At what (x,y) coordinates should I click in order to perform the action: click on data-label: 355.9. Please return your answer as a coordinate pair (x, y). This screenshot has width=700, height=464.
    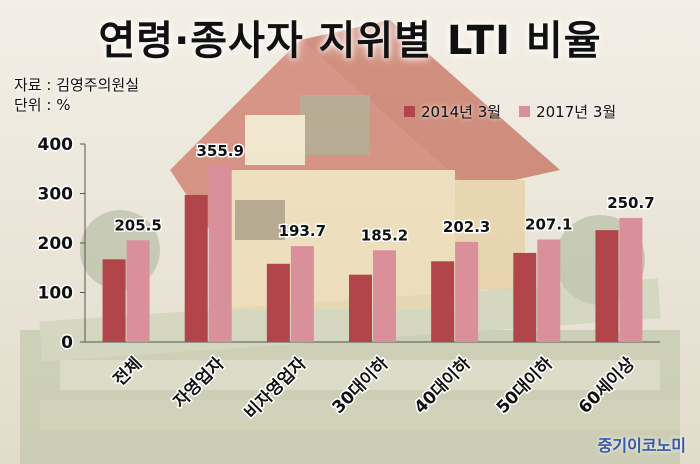
    Looking at the image, I should click on (219, 151).